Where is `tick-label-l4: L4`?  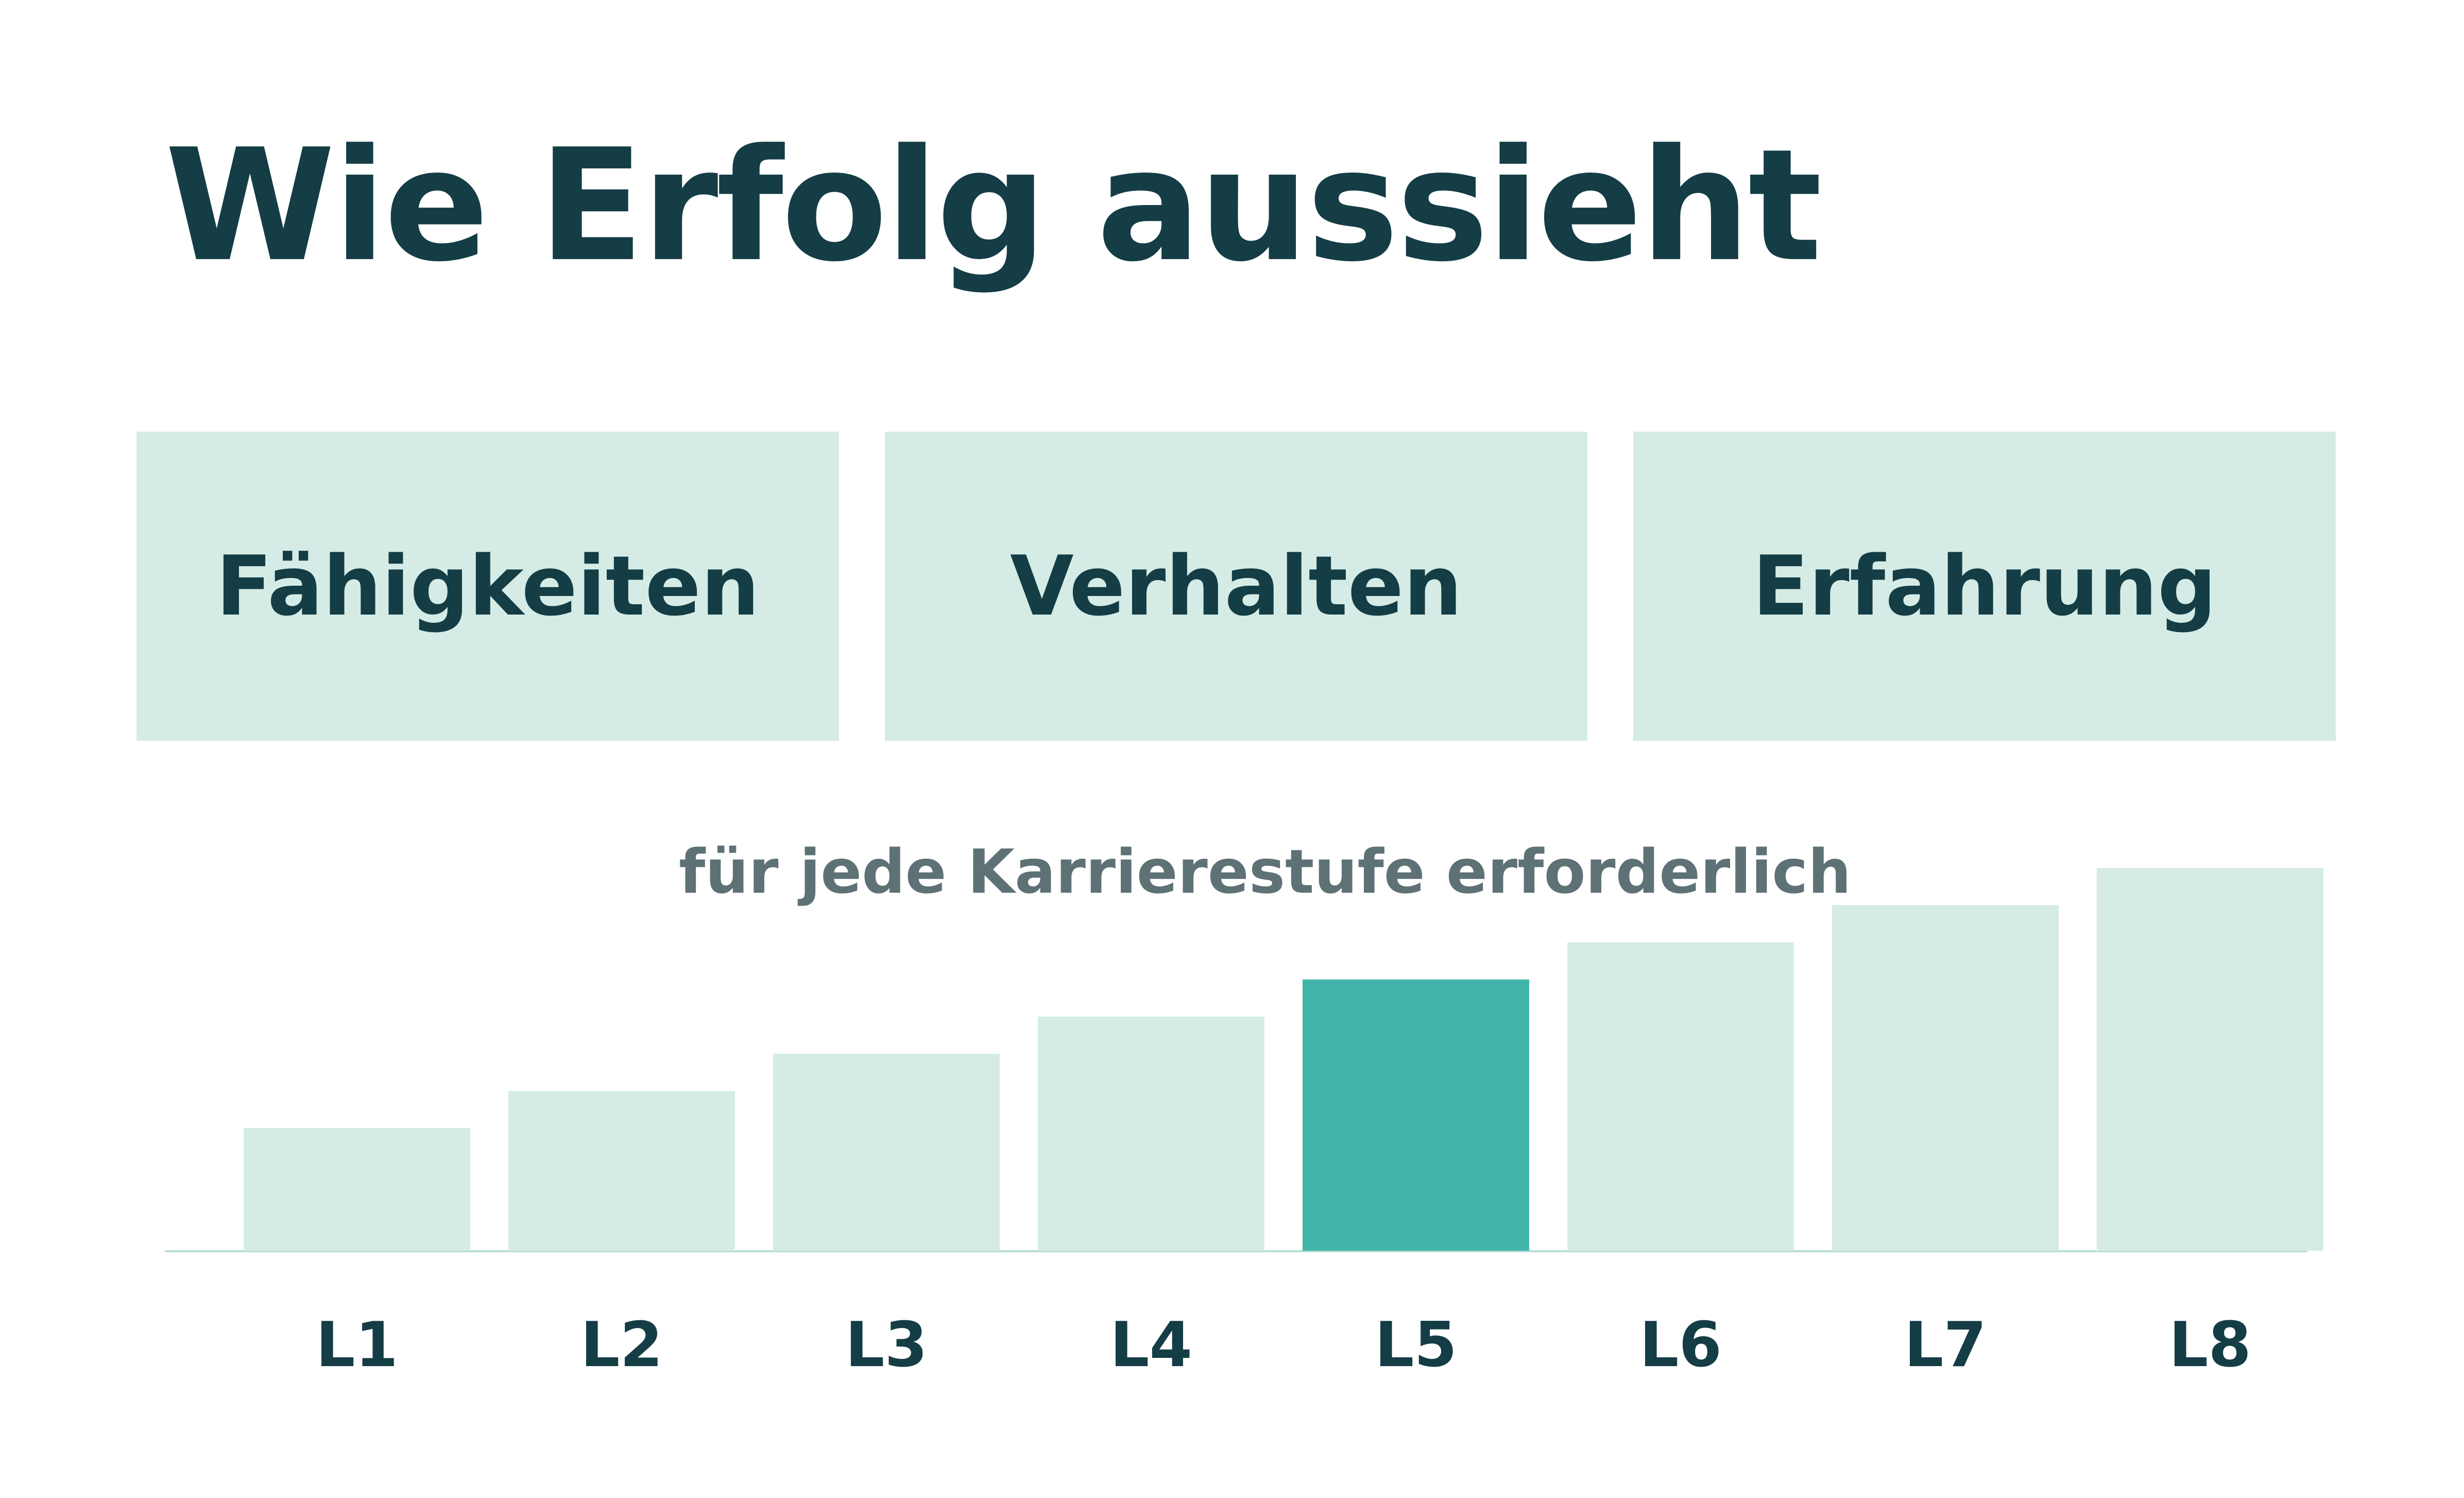
tick-label-l4: L4 is located at coordinates (1151, 1345).